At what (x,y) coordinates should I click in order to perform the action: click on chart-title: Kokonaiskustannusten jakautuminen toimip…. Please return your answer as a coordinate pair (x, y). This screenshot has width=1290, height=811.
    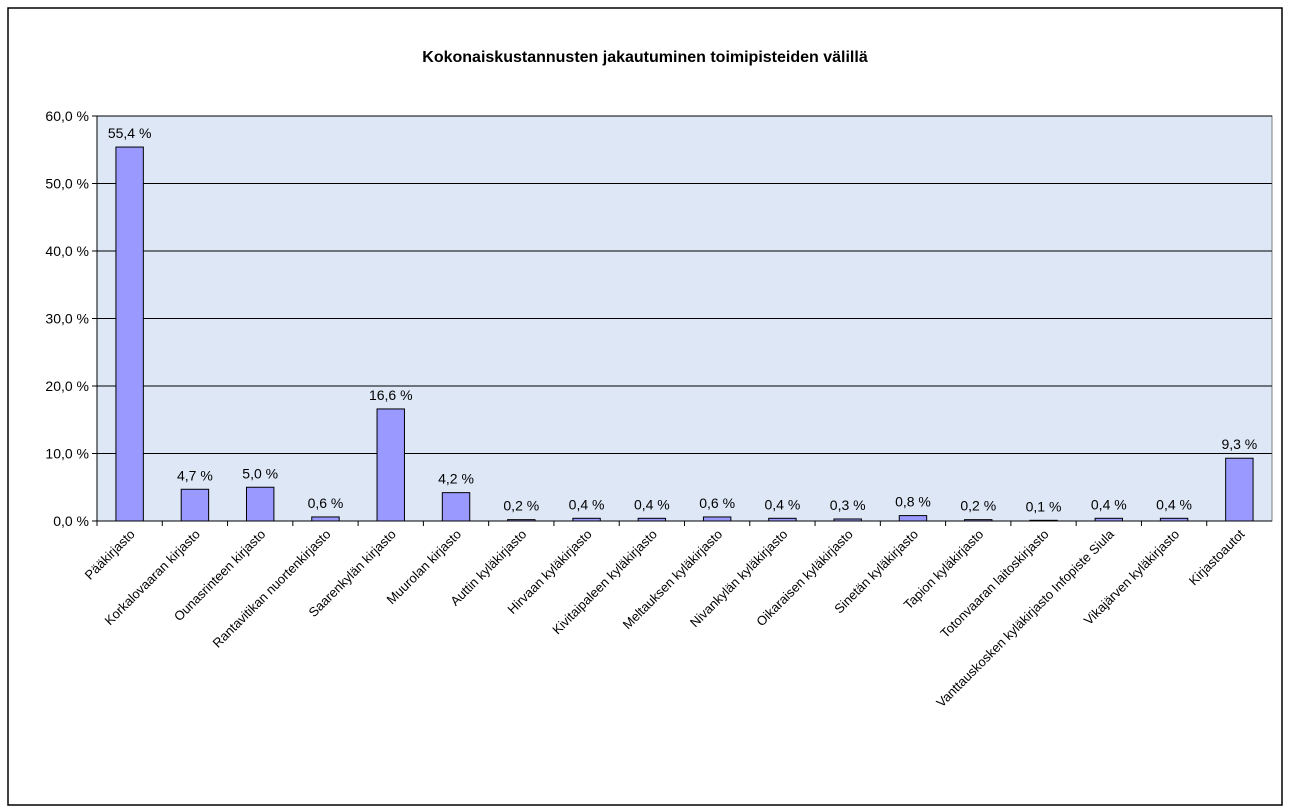
    Looking at the image, I should click on (645, 57).